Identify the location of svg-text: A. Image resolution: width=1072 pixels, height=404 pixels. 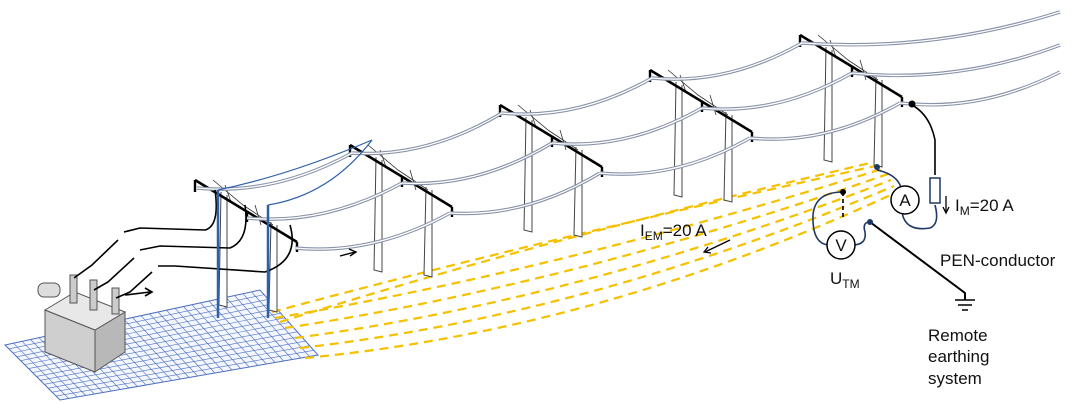
(905, 200).